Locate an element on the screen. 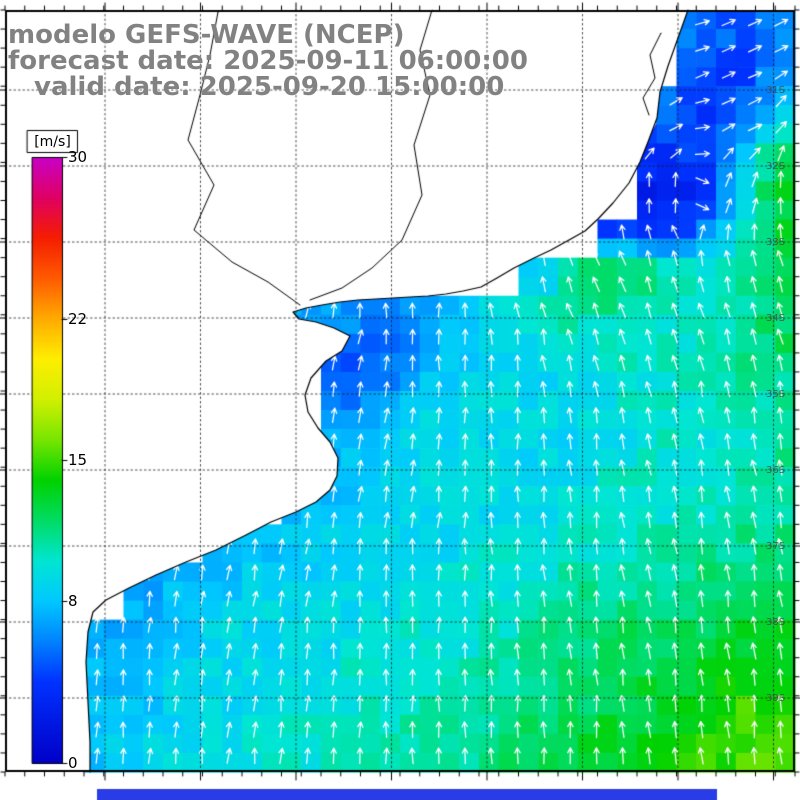 This screenshot has height=800, width=800. latitude-label: 36S is located at coordinates (776, 470).